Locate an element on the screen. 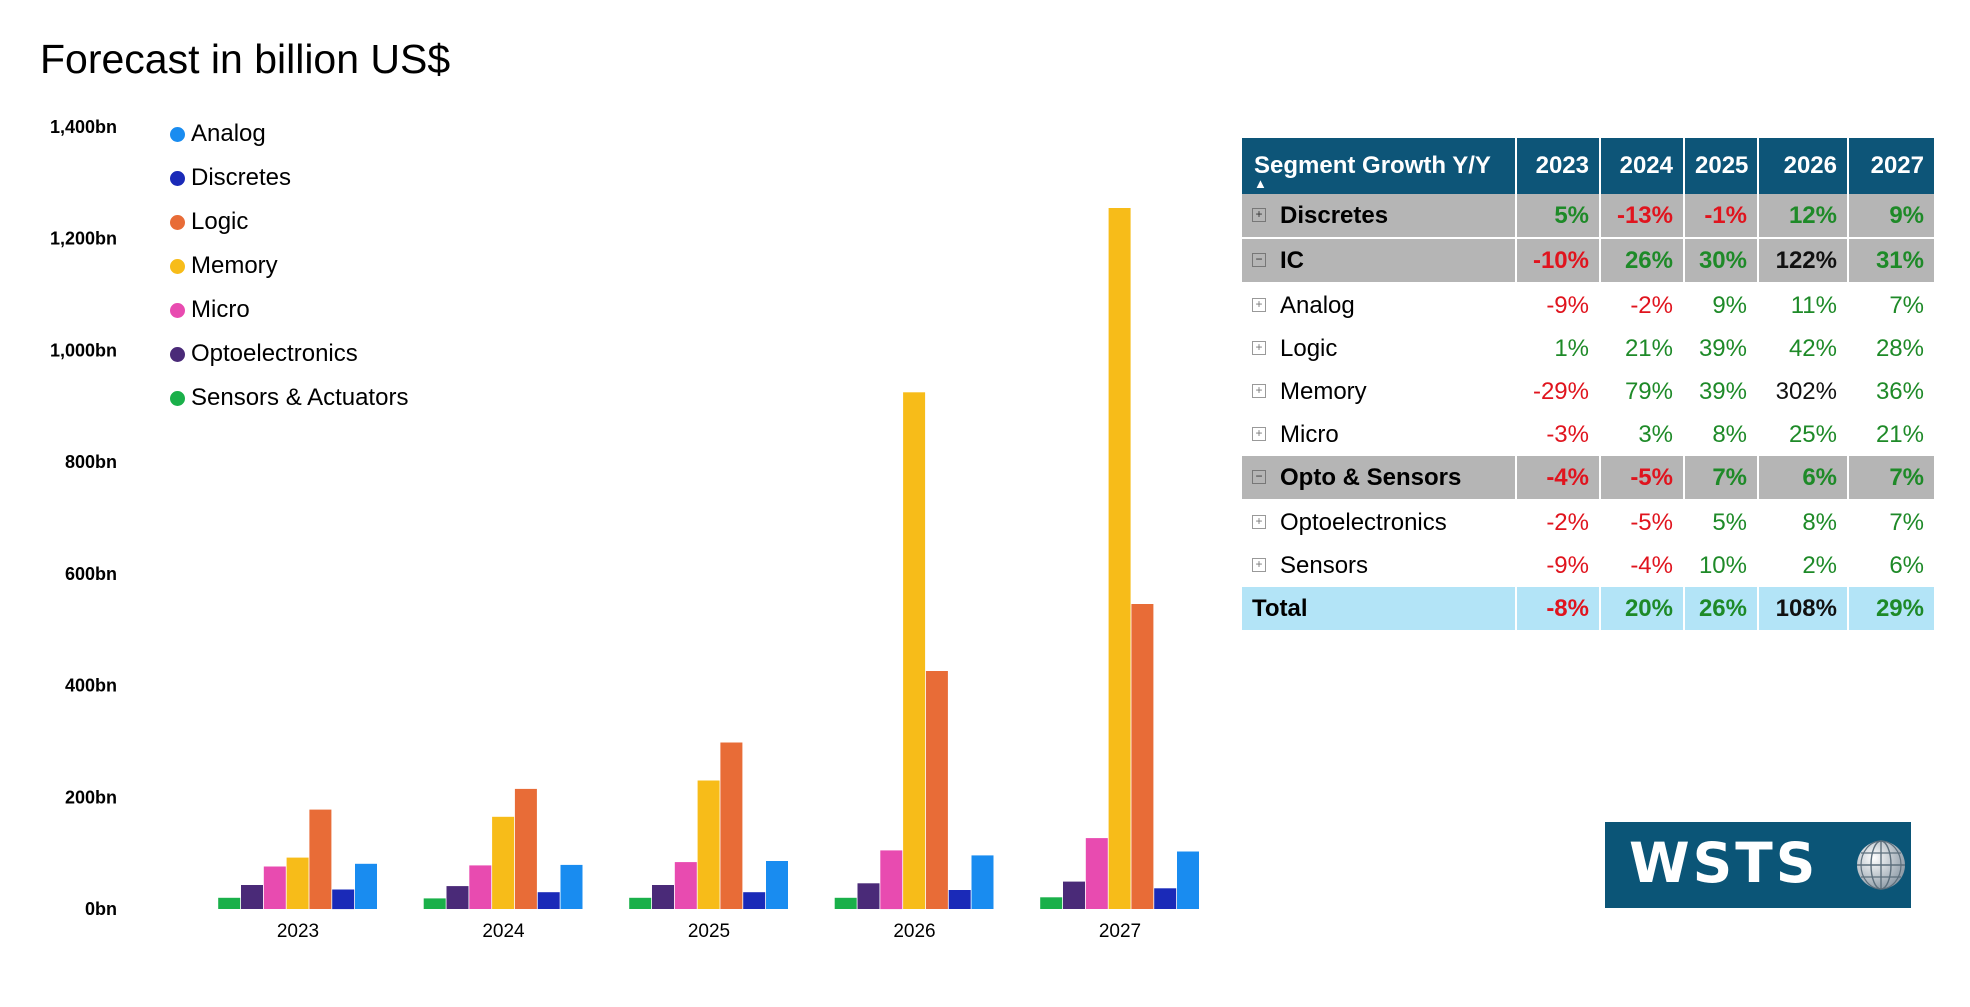  year-column-header: 2027 is located at coordinates (1891, 166).